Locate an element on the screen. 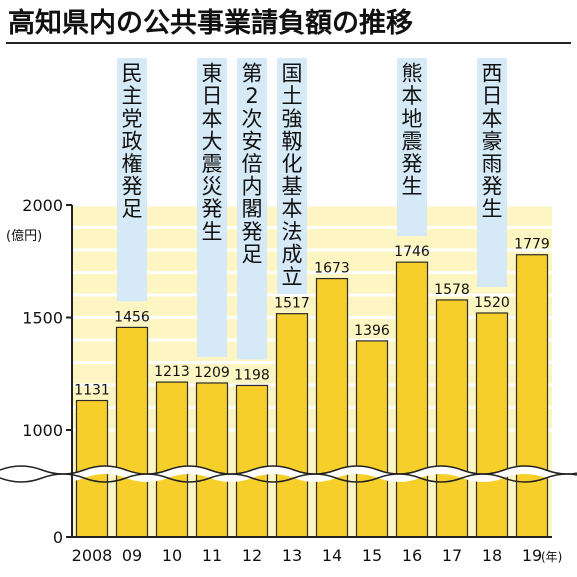 The width and height of the screenshot is (577, 577). y-tick-label: 2000 is located at coordinates (42, 205).